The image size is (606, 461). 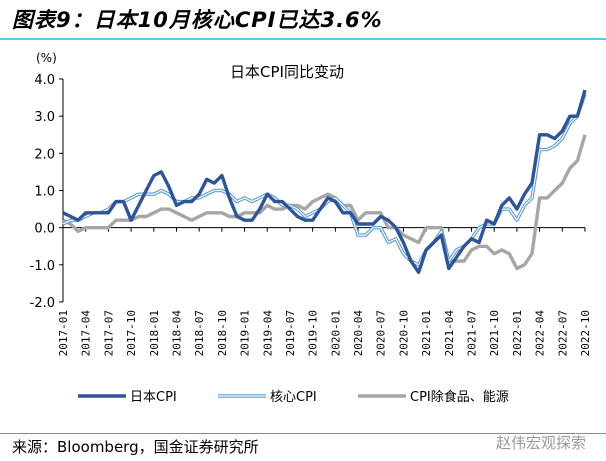 I want to click on footer-divider, so click(x=303, y=433).